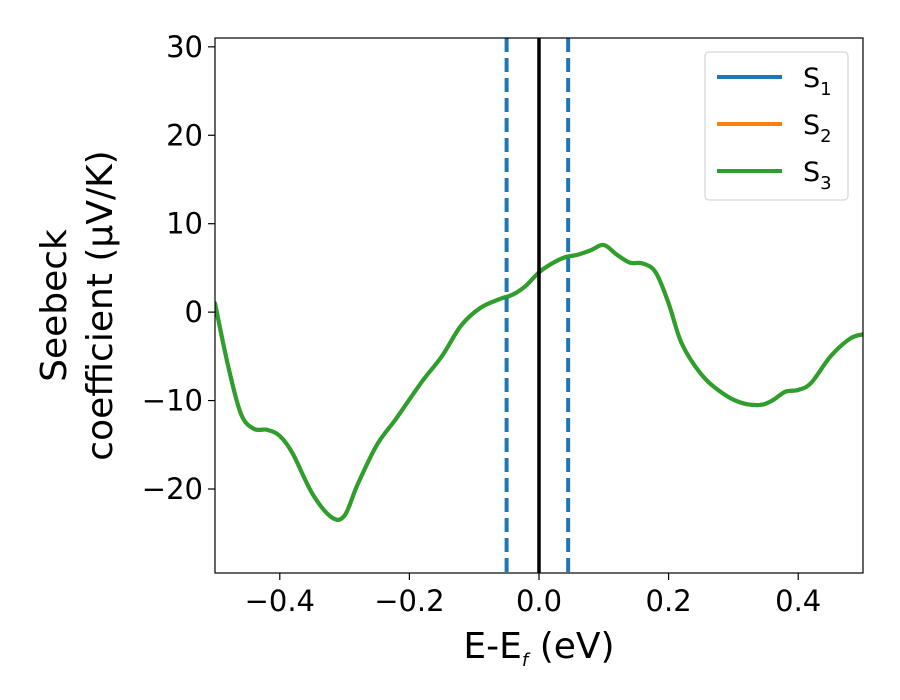  I want to click on x-axis-label-sub: f, so click(526, 660).